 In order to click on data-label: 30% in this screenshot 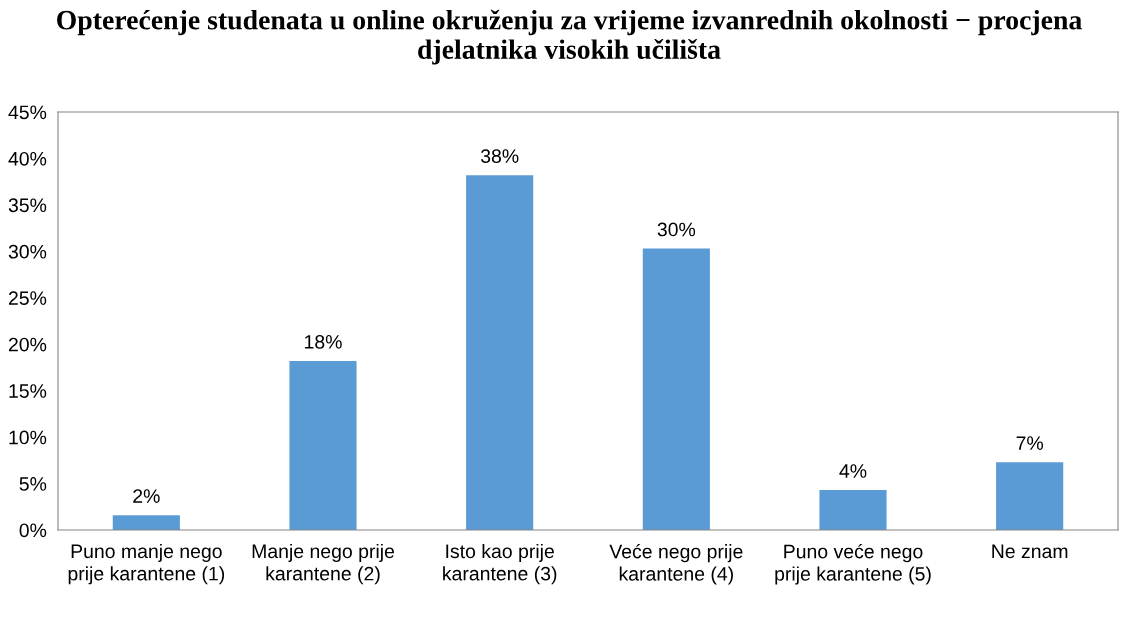, I will do `click(676, 229)`.